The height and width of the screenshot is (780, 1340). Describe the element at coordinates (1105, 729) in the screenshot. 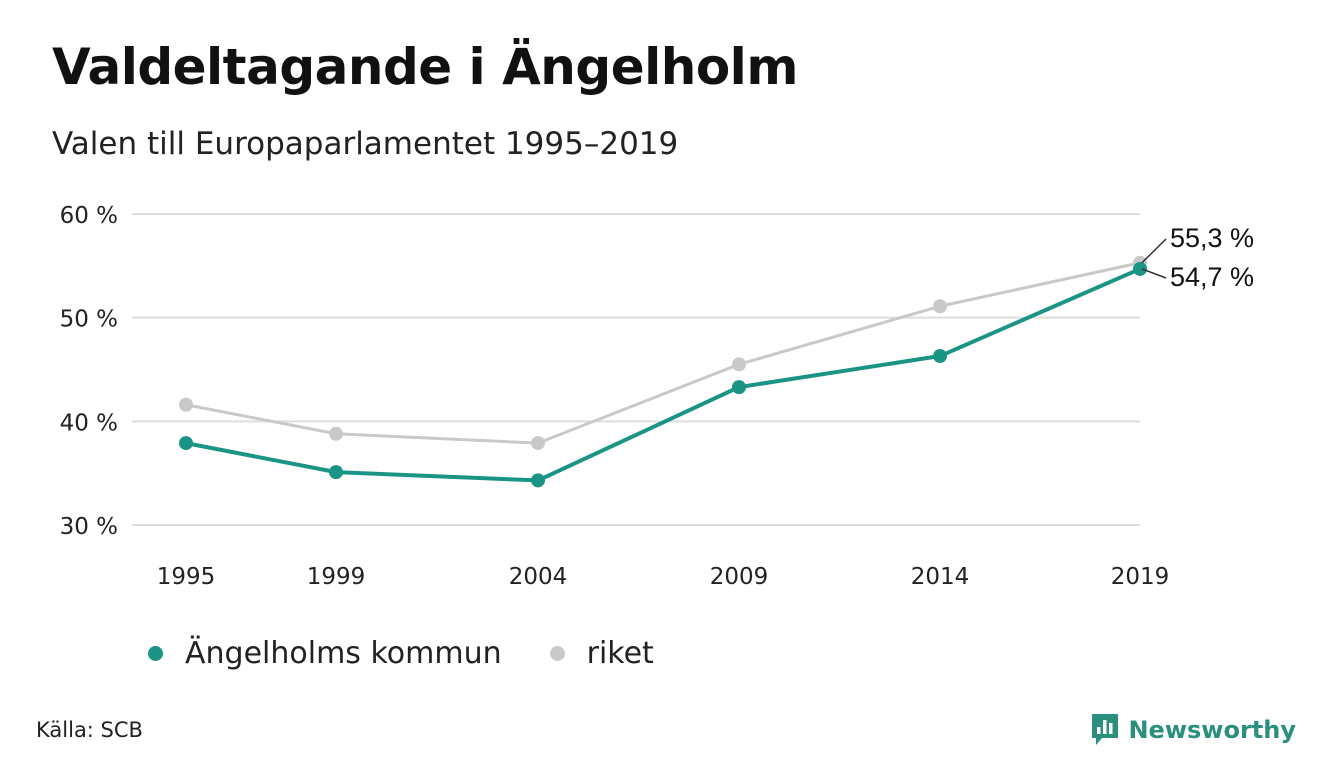

I see `bar-chart-speech-bubble-icon` at that location.